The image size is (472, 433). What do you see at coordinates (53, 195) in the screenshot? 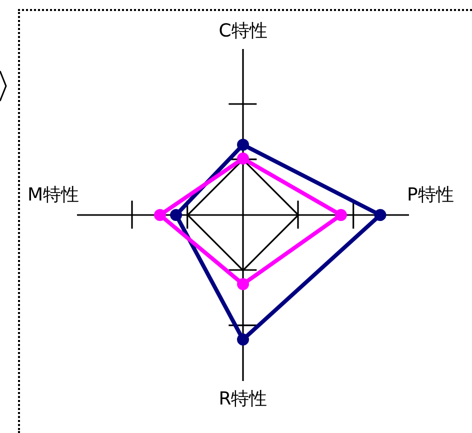
I see `spoke-label: M特性` at bounding box center [53, 195].